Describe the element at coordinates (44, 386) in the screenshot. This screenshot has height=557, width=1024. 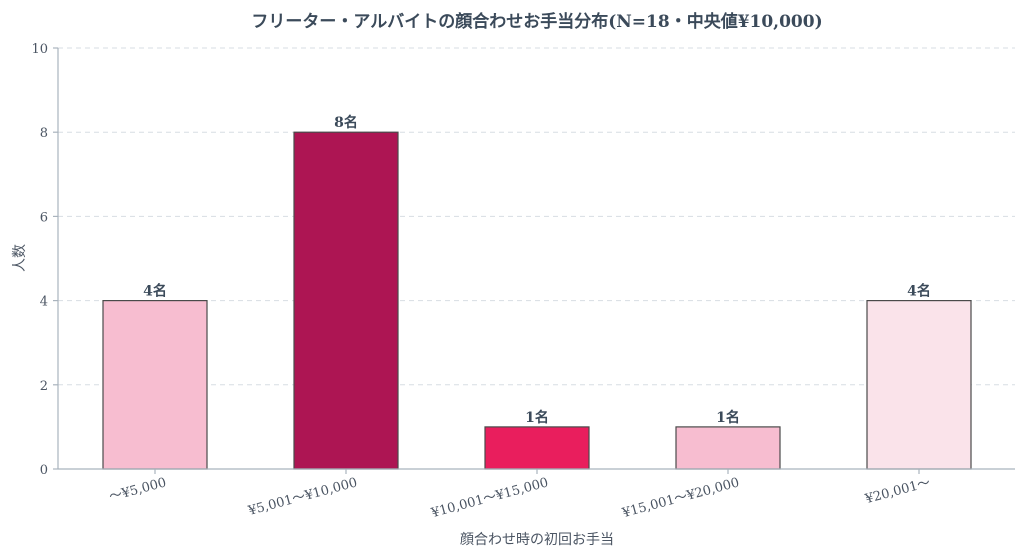
I see `y-tick-label: 2` at that location.